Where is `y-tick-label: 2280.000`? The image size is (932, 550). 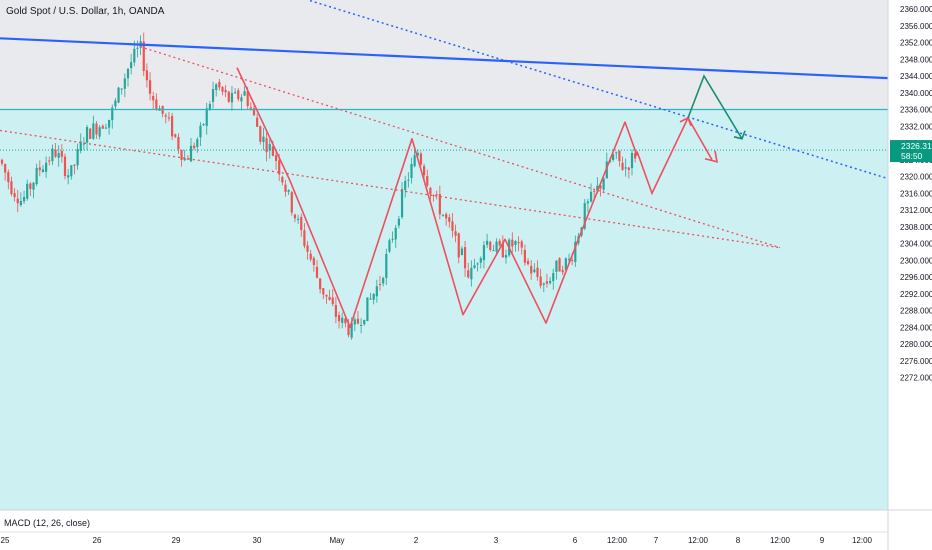 y-tick-label: 2280.000 is located at coordinates (916, 344).